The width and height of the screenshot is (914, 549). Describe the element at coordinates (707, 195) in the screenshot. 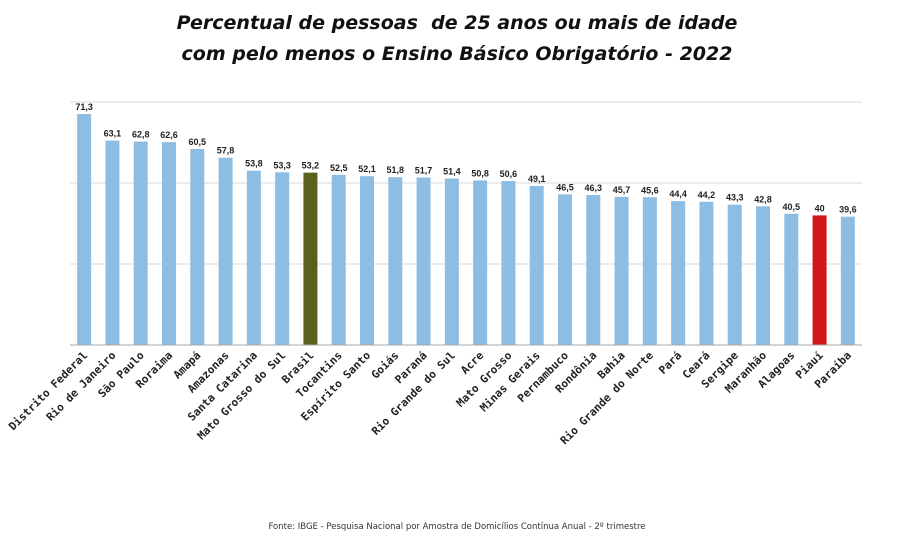

I see `value-label-22: 44,2` at that location.